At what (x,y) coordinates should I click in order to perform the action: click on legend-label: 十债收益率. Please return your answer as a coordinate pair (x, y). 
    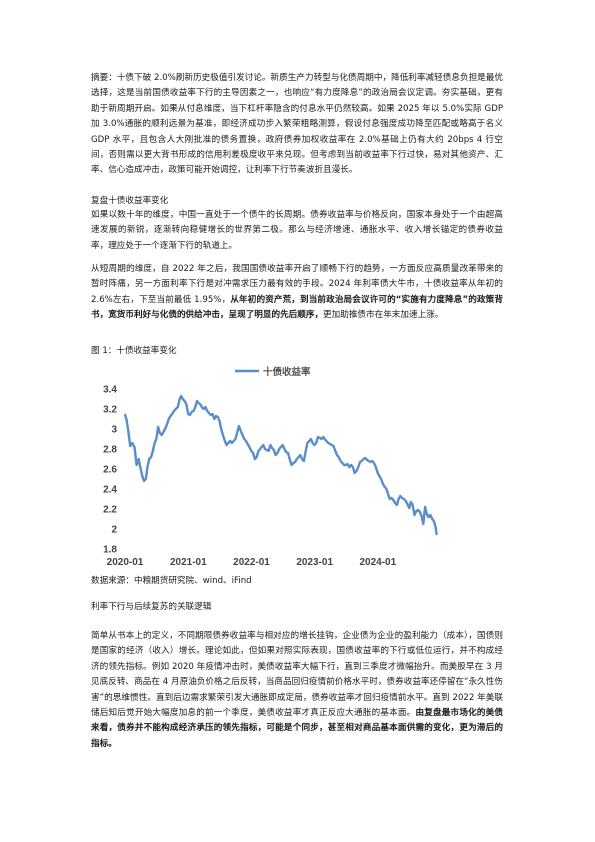
    Looking at the image, I should click on (287, 372).